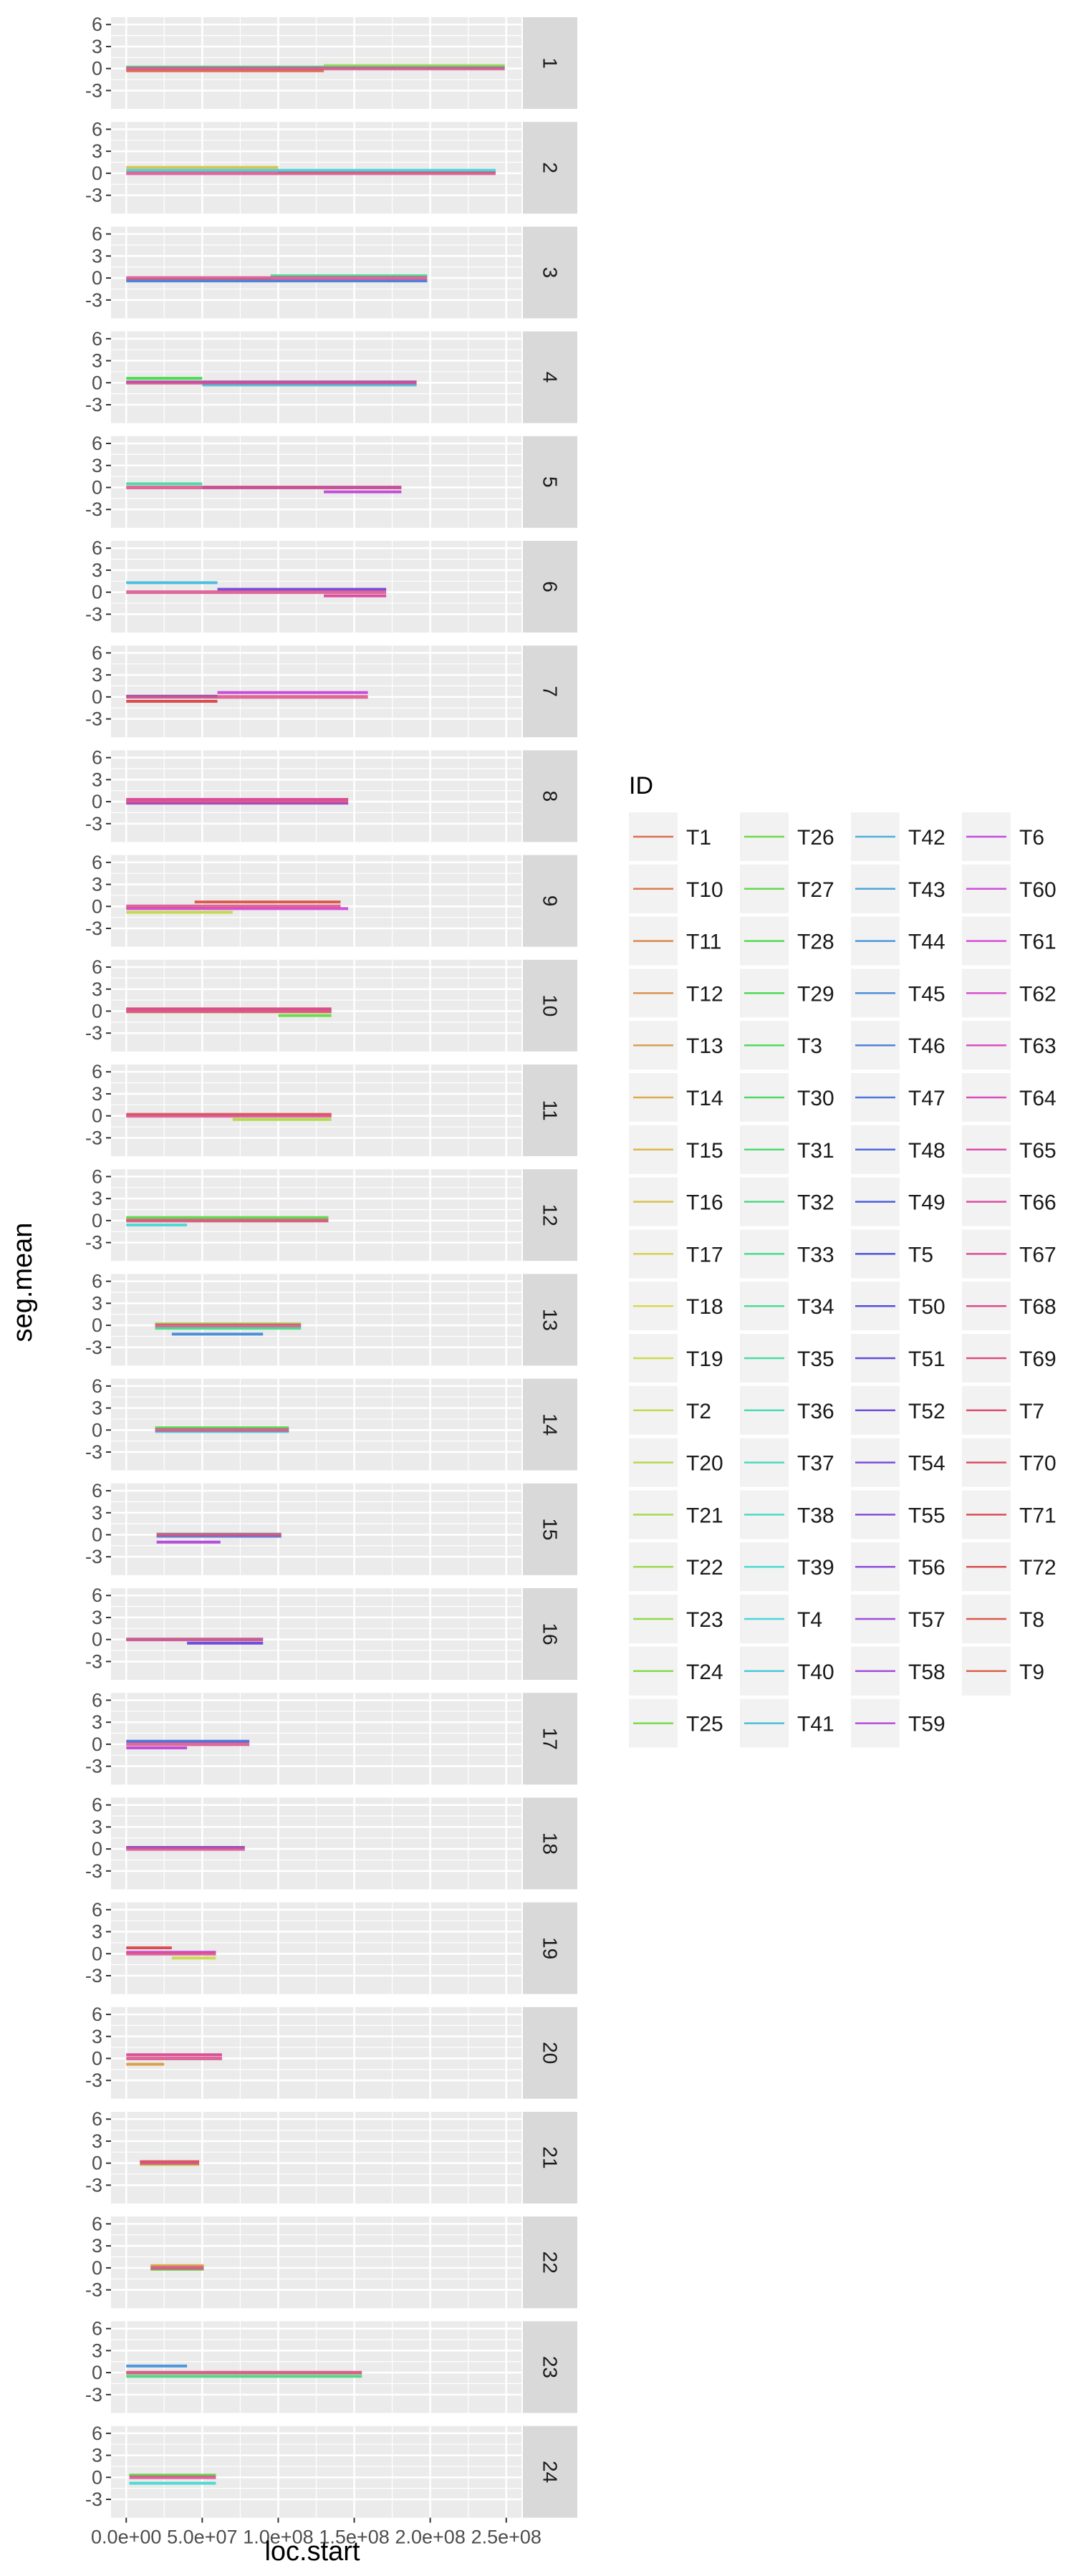 The image size is (1083, 2576). Describe the element at coordinates (704, 1255) in the screenshot. I see `legend-label: T17` at that location.